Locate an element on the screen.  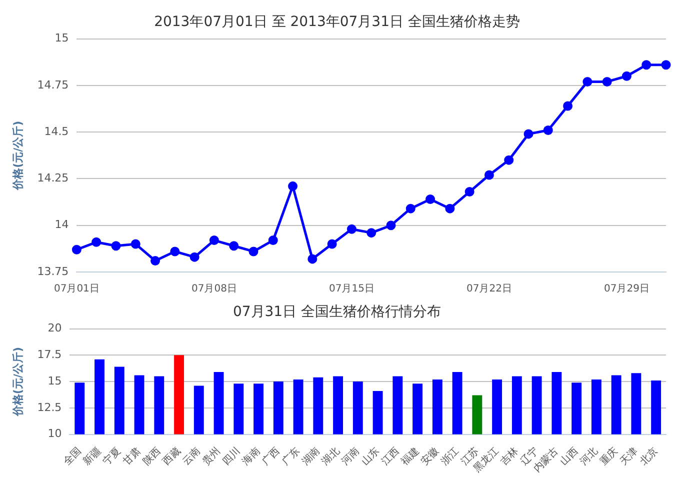
x-tick-label: 重庆 is located at coordinates (609, 456).